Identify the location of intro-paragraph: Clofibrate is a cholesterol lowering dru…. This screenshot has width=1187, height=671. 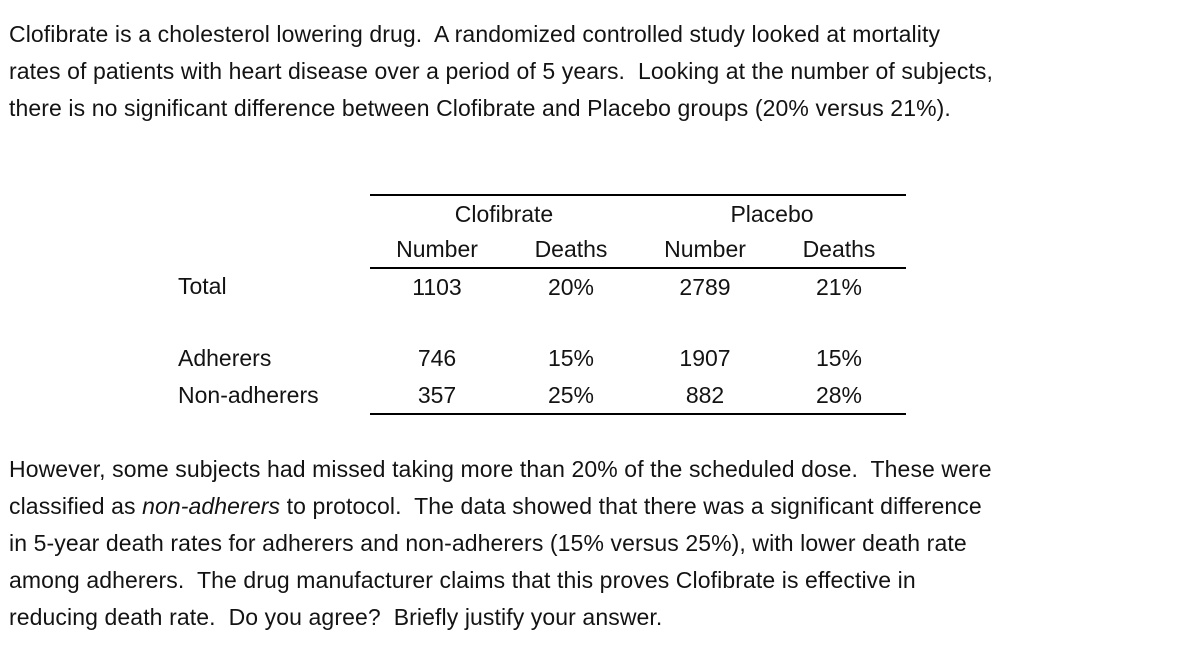
(501, 71).